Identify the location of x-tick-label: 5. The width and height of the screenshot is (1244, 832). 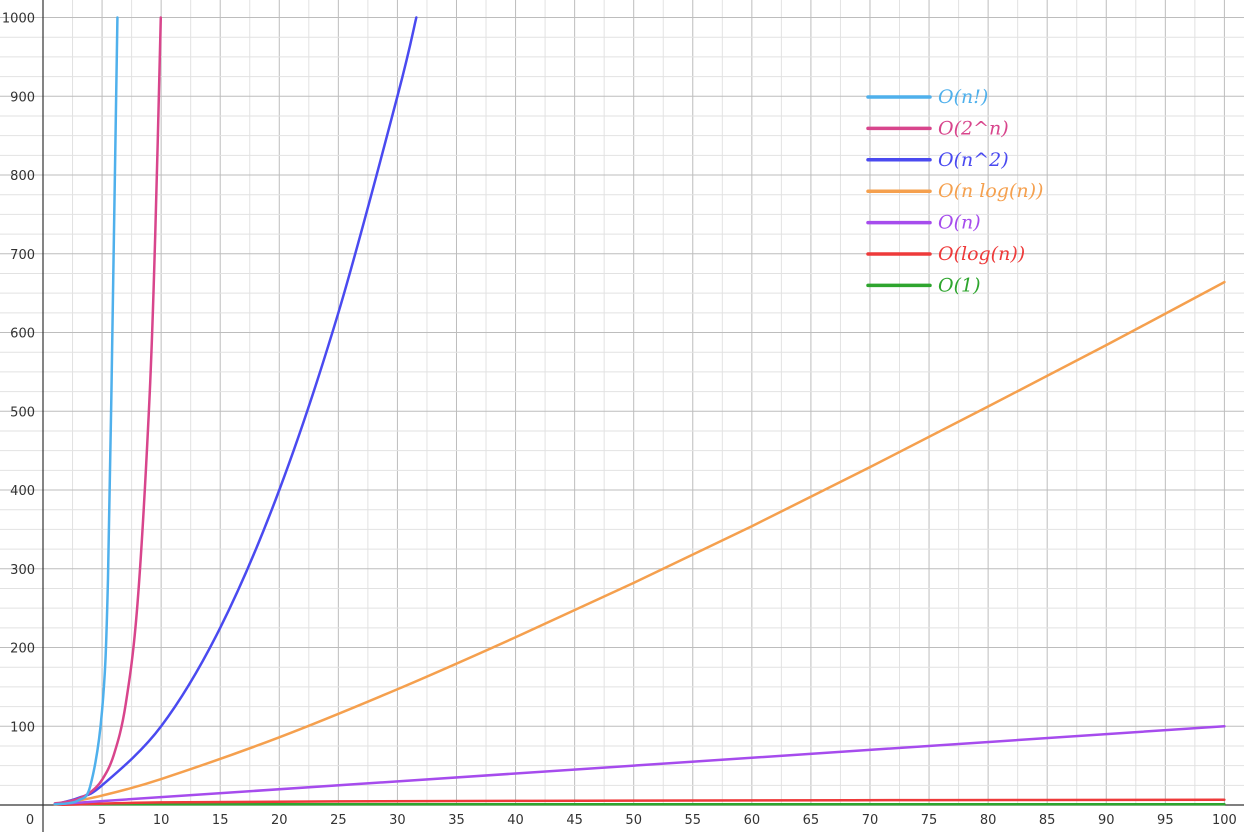
(102, 820).